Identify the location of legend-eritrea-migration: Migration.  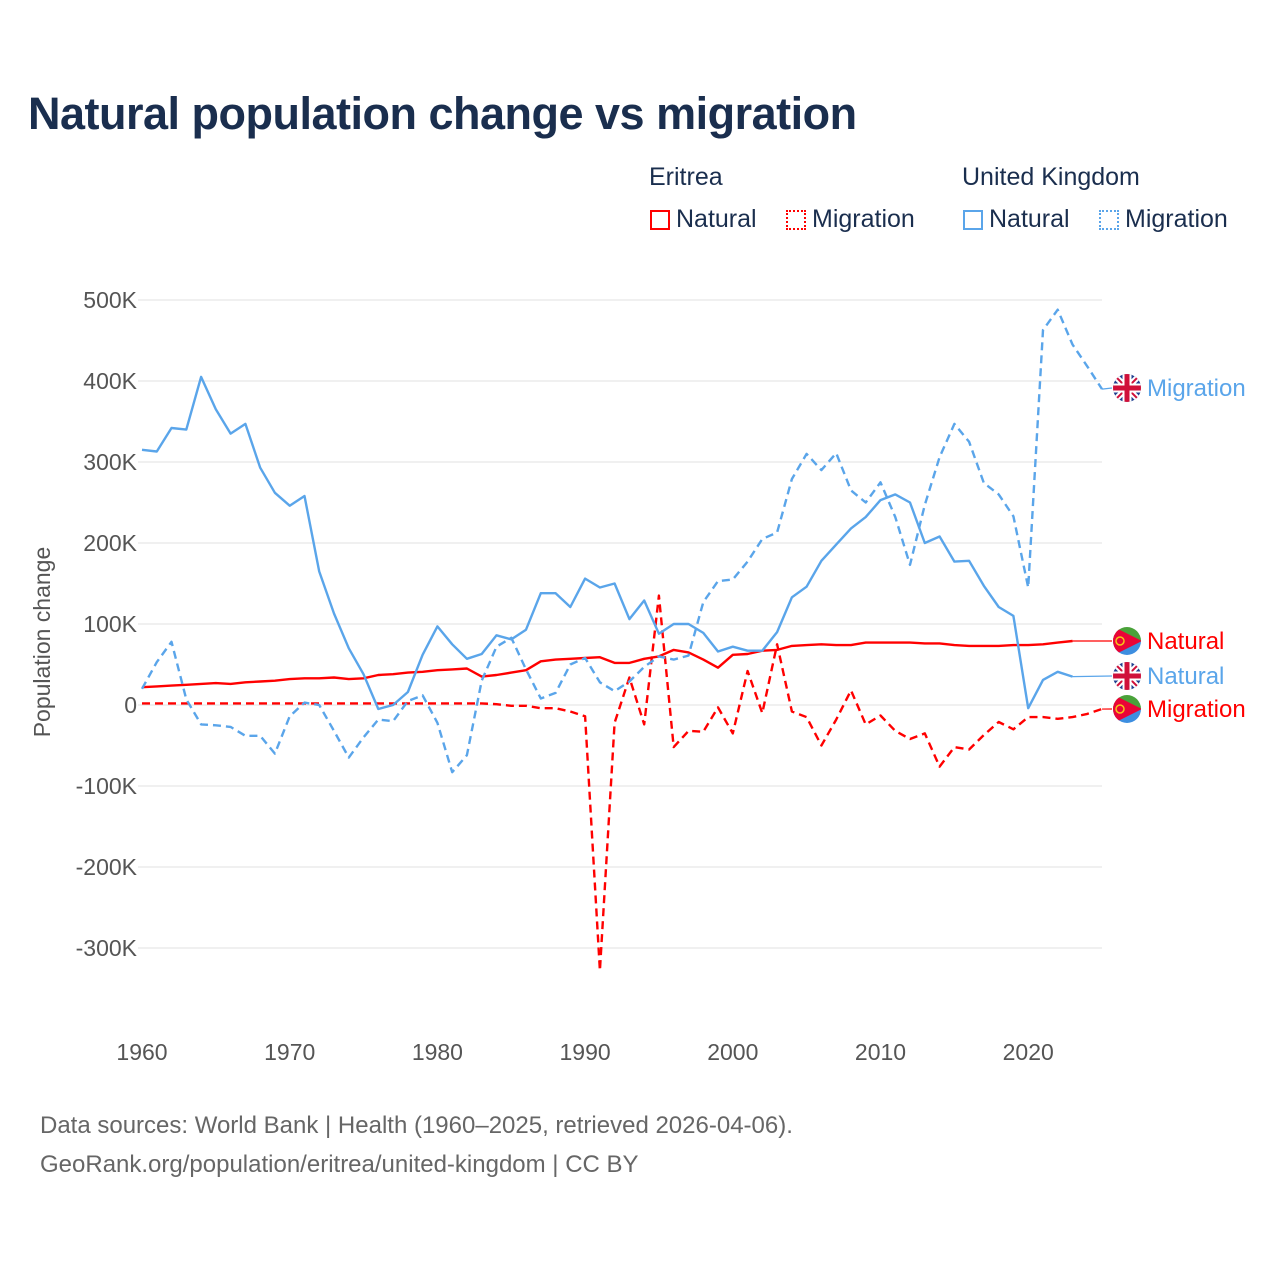
(850, 219).